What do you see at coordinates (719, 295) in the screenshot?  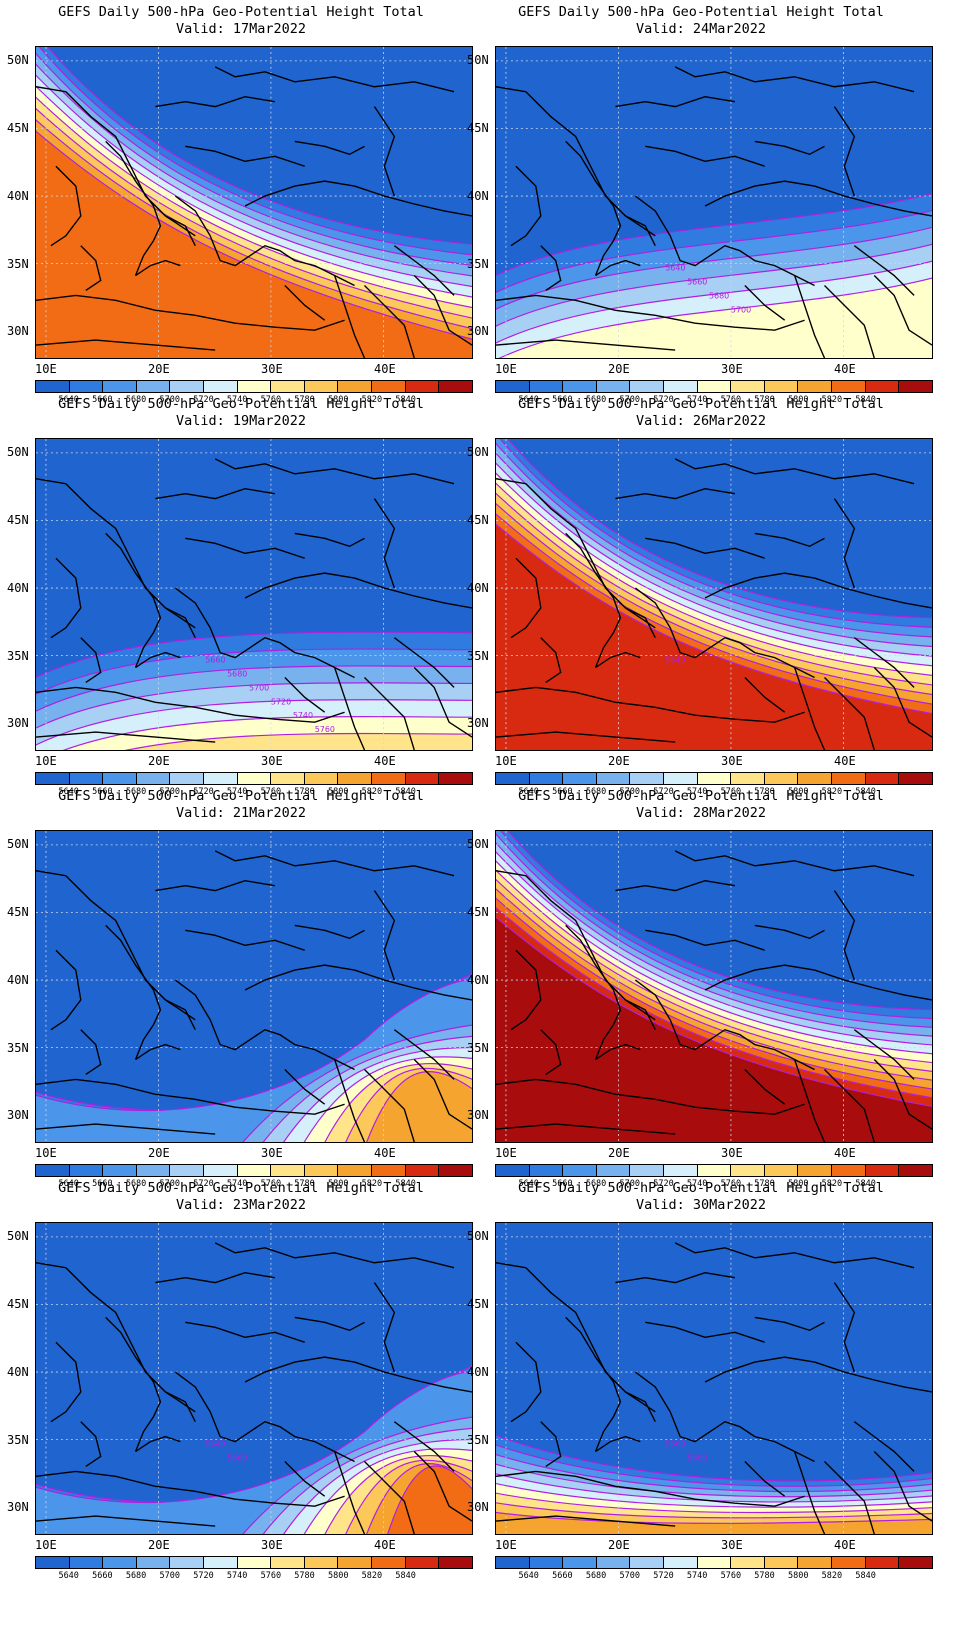 I see `contour-label: 5680` at bounding box center [719, 295].